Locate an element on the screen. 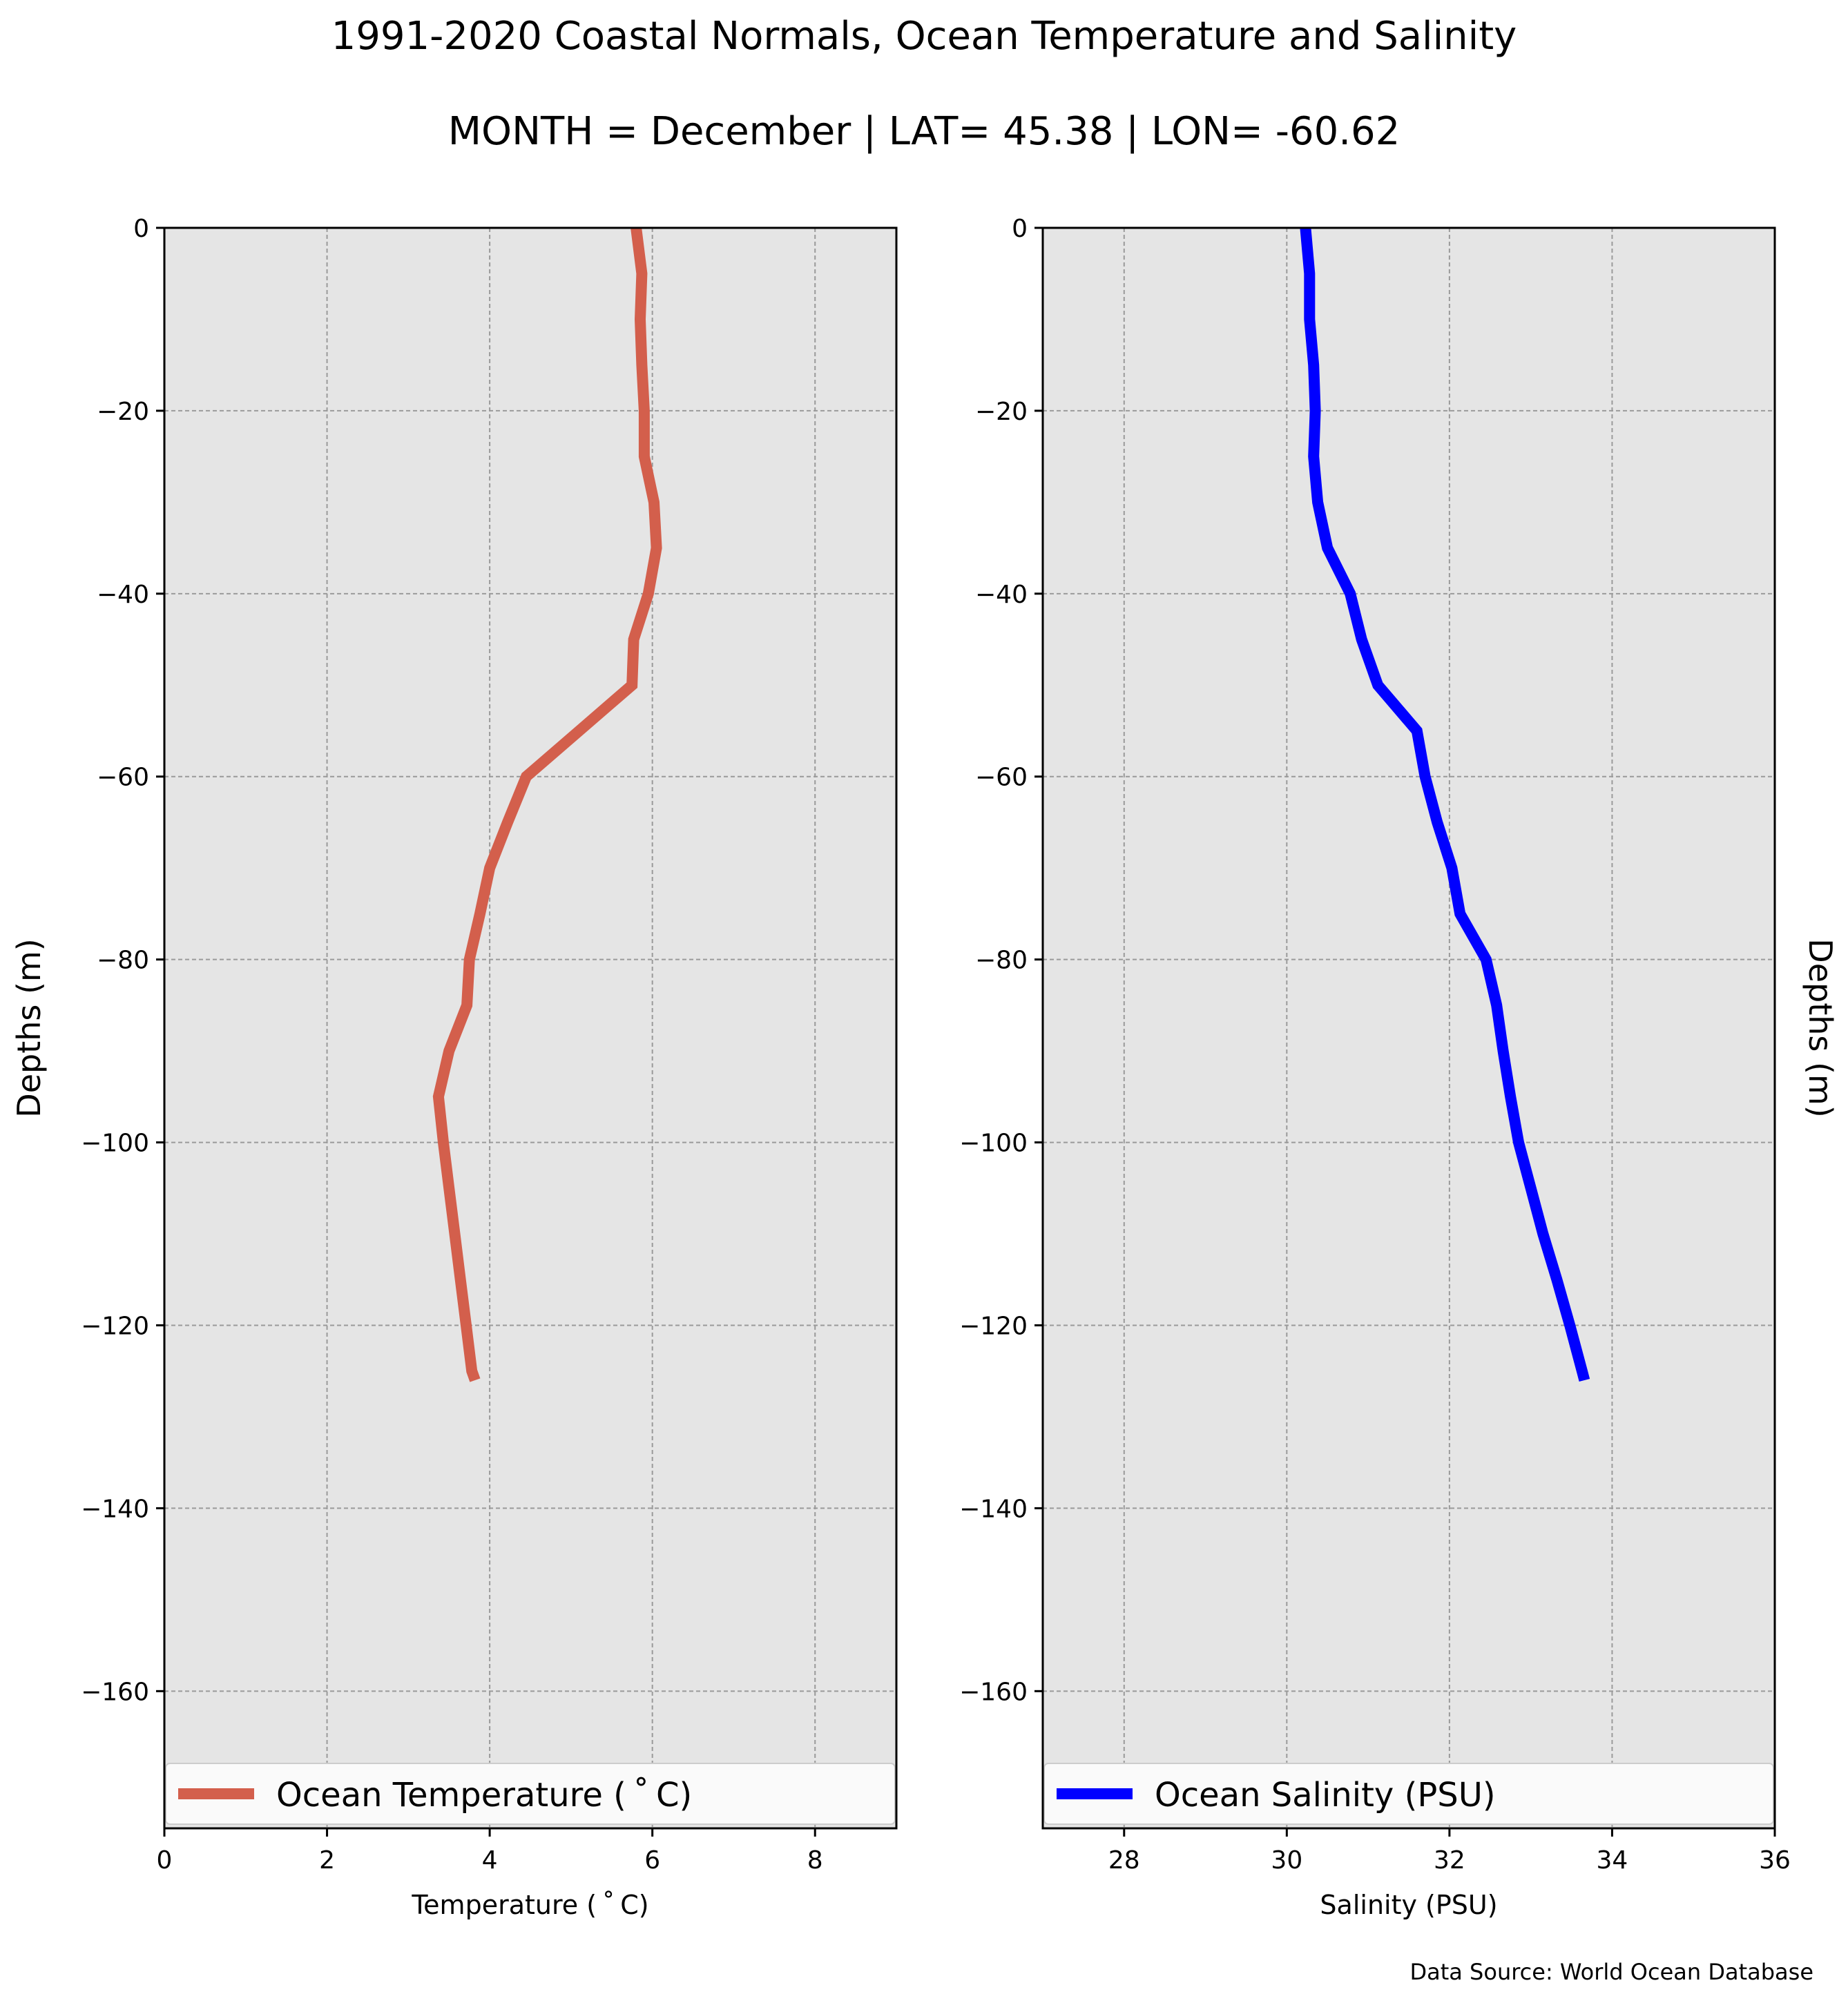 This screenshot has height=2003, width=1848. x-tick-label: 28 is located at coordinates (1124, 1861).